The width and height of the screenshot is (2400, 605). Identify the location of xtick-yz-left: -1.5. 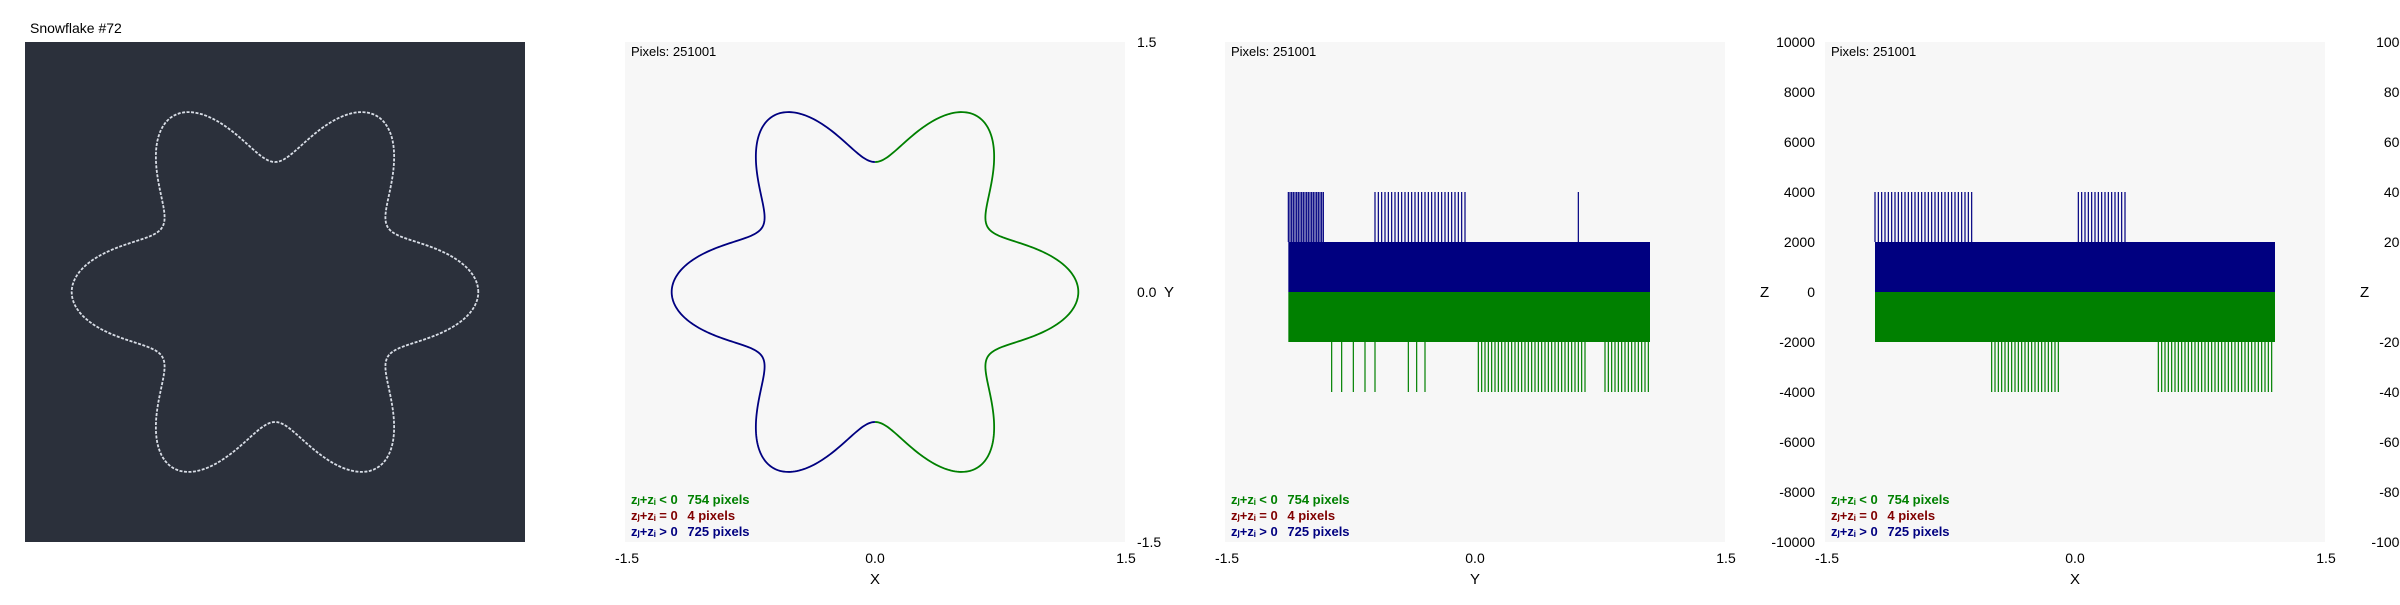
(1227, 558).